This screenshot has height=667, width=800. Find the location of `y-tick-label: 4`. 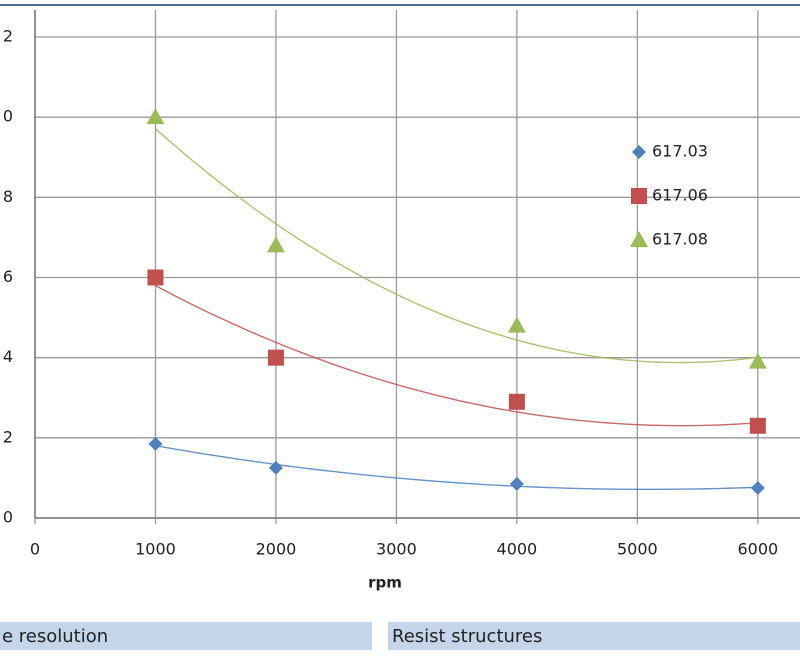

y-tick-label: 4 is located at coordinates (8, 356).